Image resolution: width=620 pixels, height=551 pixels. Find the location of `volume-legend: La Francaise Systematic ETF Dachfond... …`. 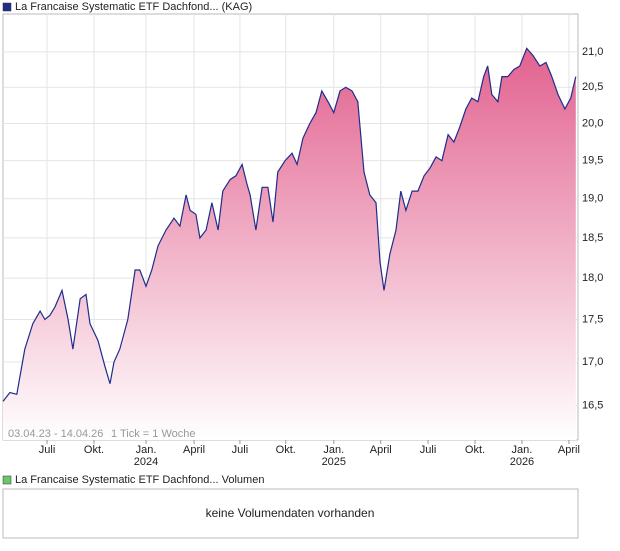

volume-legend: La Francaise Systematic ETF Dachfond... … is located at coordinates (139, 480).